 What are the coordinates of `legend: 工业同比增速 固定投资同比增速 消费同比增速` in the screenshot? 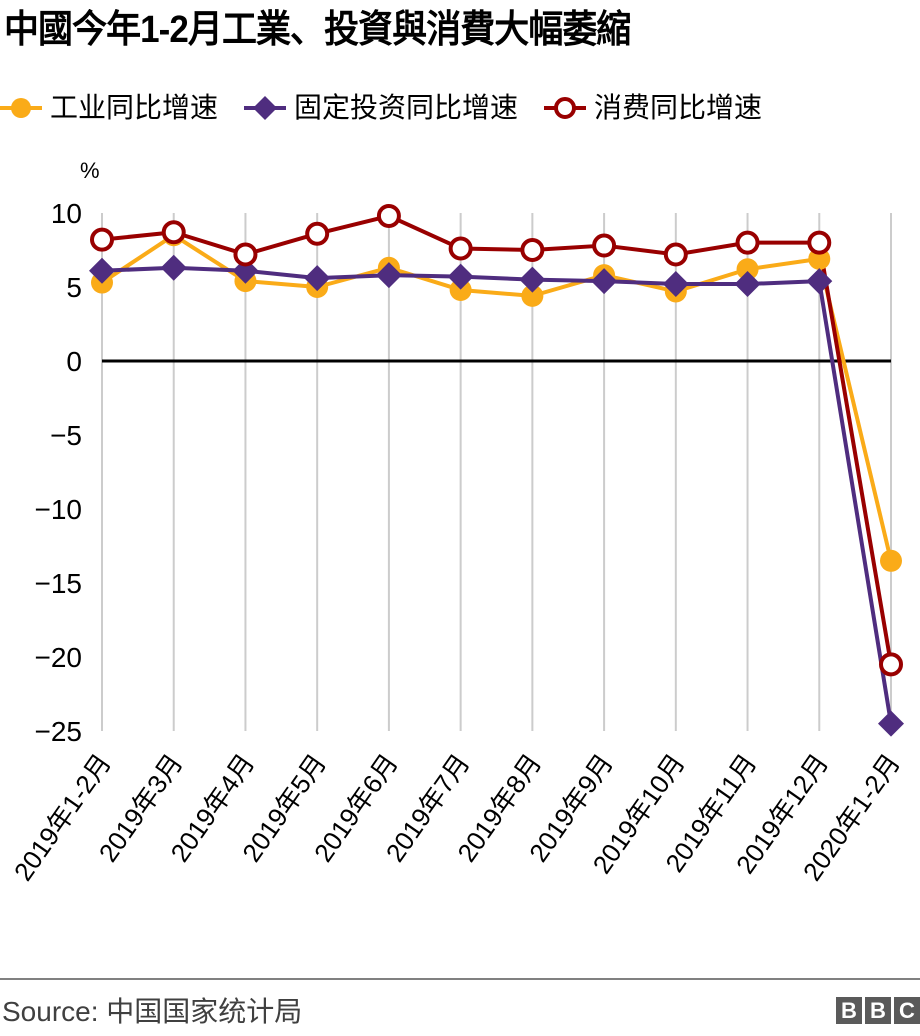 It's located at (394, 108).